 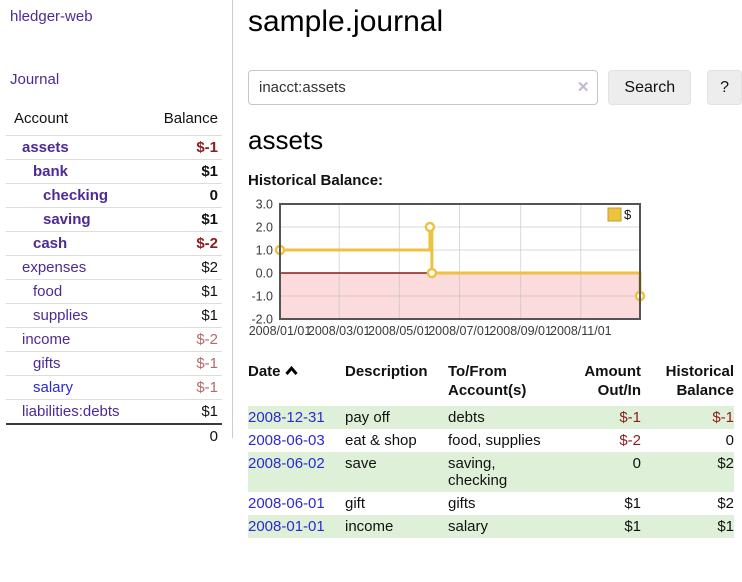 What do you see at coordinates (630, 440) in the screenshot?
I see `transaction-amount: $-2` at bounding box center [630, 440].